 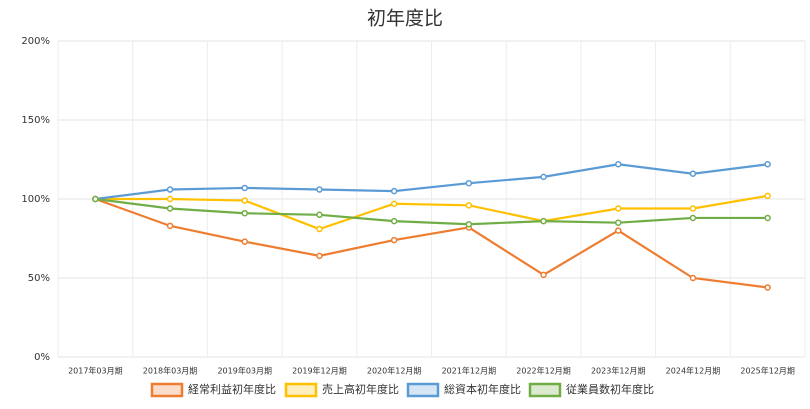 I want to click on x-tick-label: 2024年12月期, so click(x=693, y=371).